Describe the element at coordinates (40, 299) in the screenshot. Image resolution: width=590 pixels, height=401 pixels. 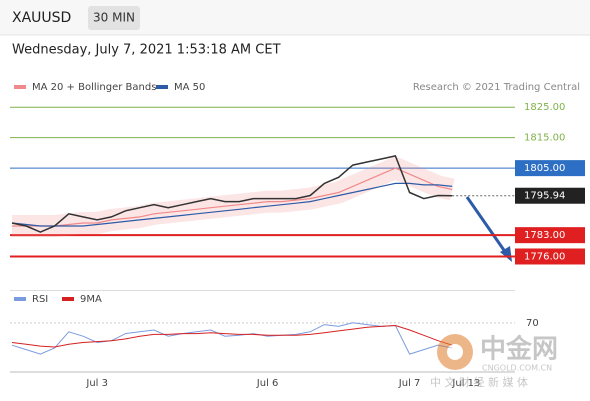
I see `legend-label: RSI` at that location.